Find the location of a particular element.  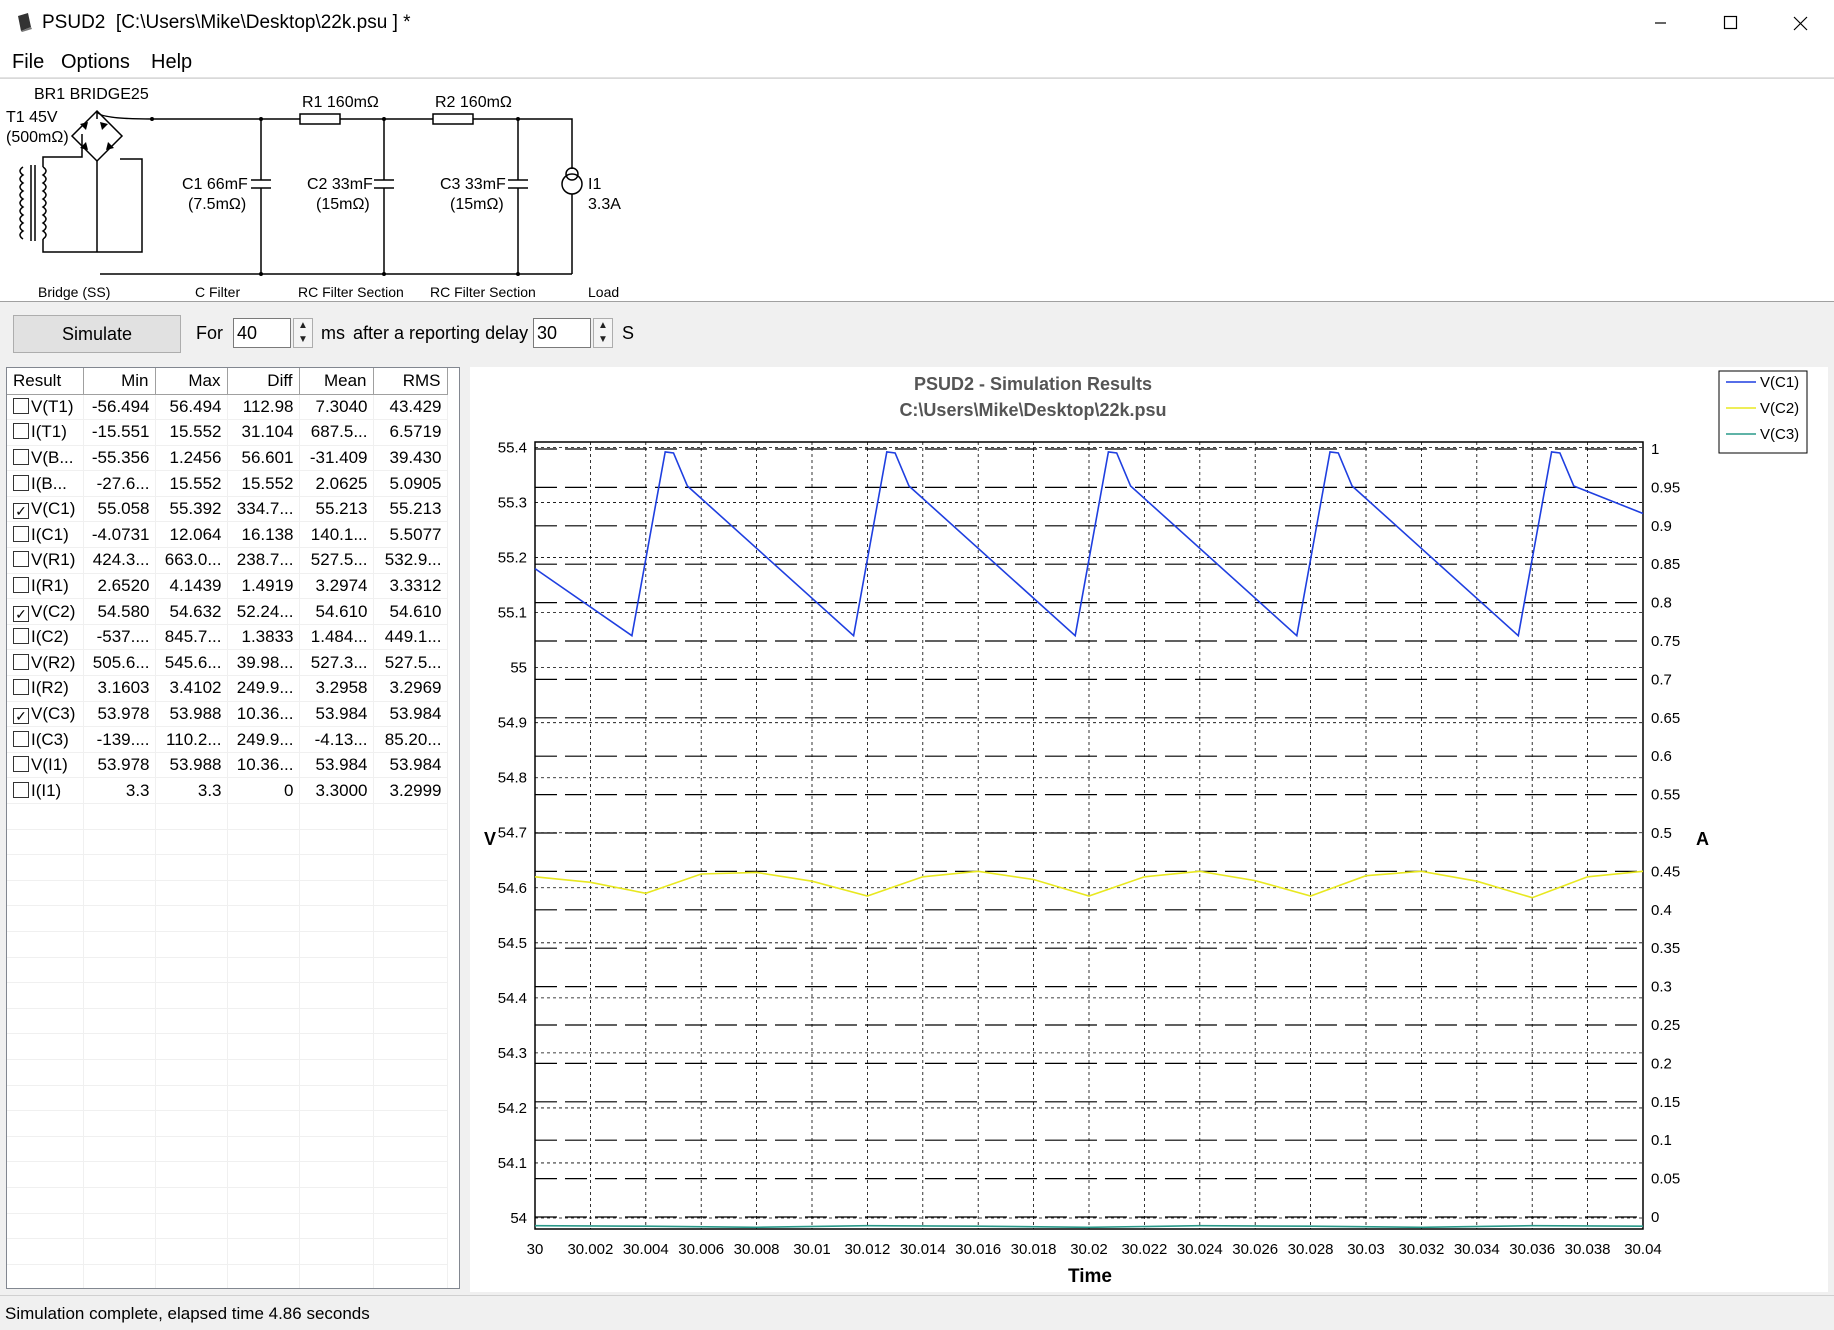

table-row: I(R2) 3.1603 3.4102 249.9... 3.2958 3.2969 is located at coordinates (227, 688).